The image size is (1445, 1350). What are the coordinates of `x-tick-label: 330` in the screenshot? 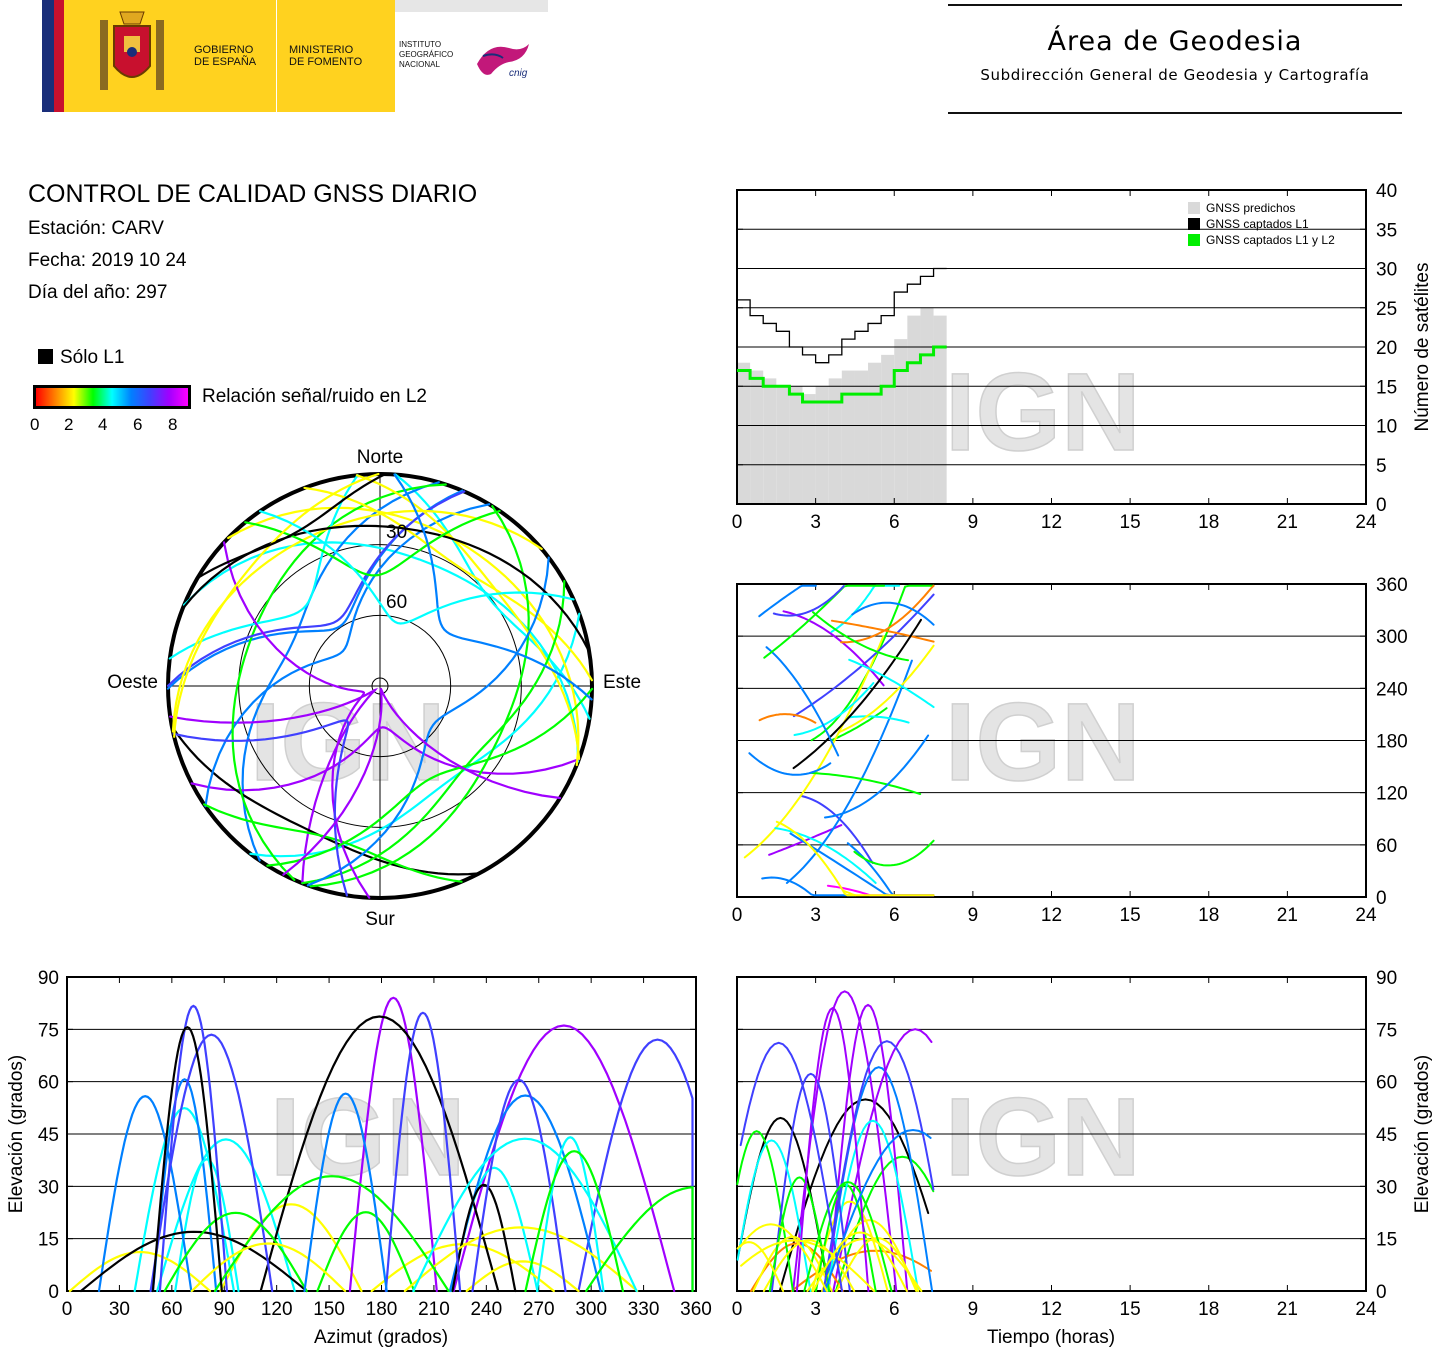 It's located at (644, 1309).